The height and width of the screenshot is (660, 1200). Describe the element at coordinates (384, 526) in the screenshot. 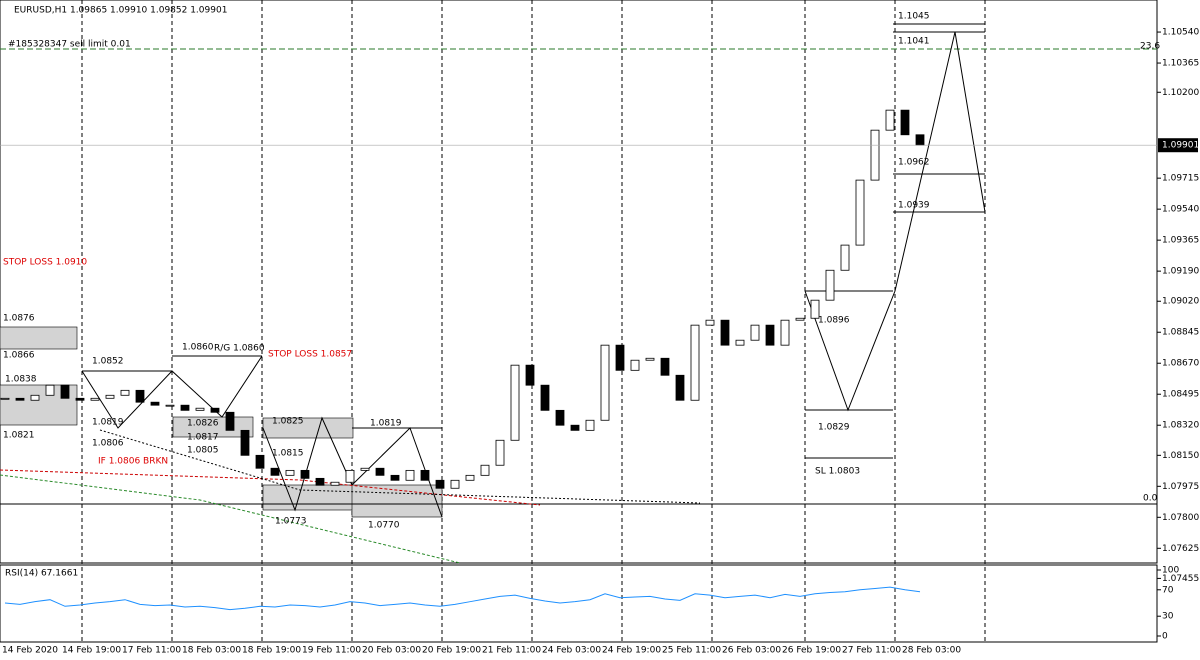

I see `annotation: 1.0770` at that location.